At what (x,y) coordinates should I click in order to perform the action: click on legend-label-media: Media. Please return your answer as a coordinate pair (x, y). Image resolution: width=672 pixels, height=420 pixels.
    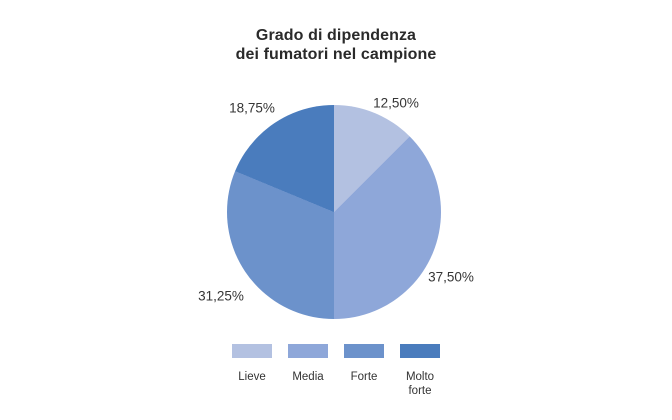
    Looking at the image, I should click on (308, 377).